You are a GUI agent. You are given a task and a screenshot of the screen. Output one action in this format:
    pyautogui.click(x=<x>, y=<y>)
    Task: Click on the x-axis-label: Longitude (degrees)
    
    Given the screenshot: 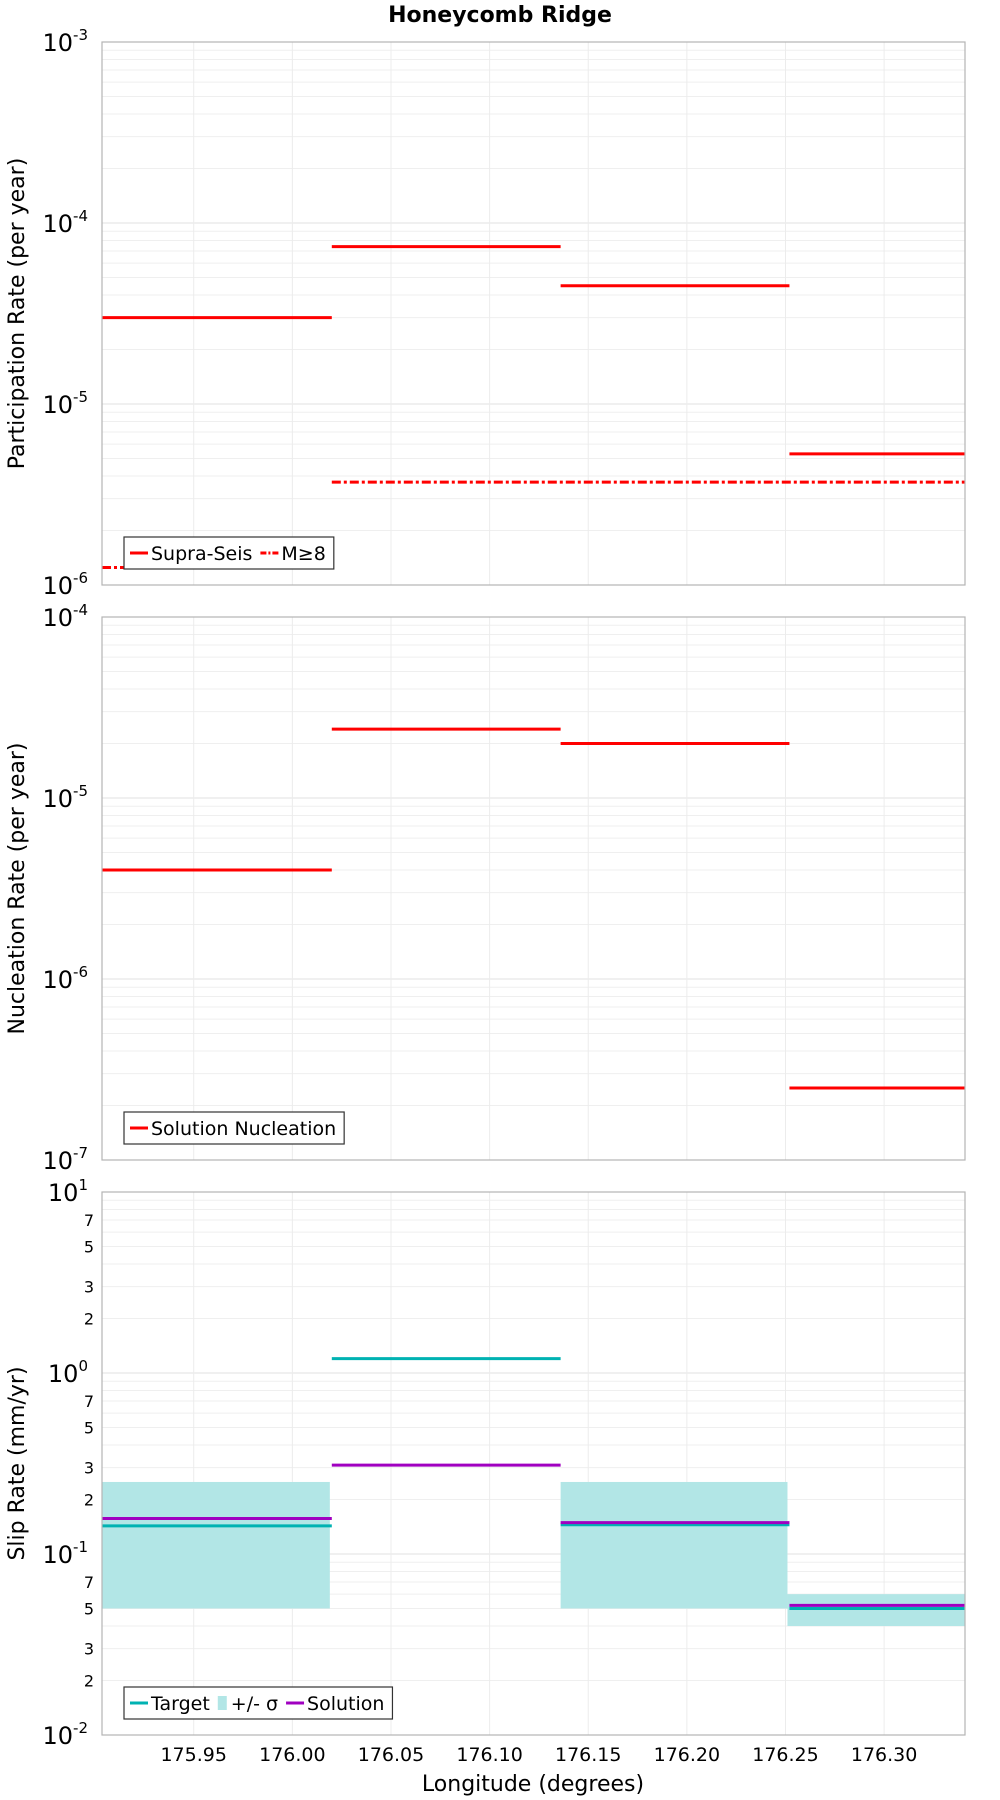 What is the action you would take?
    pyautogui.click(x=533, y=1784)
    